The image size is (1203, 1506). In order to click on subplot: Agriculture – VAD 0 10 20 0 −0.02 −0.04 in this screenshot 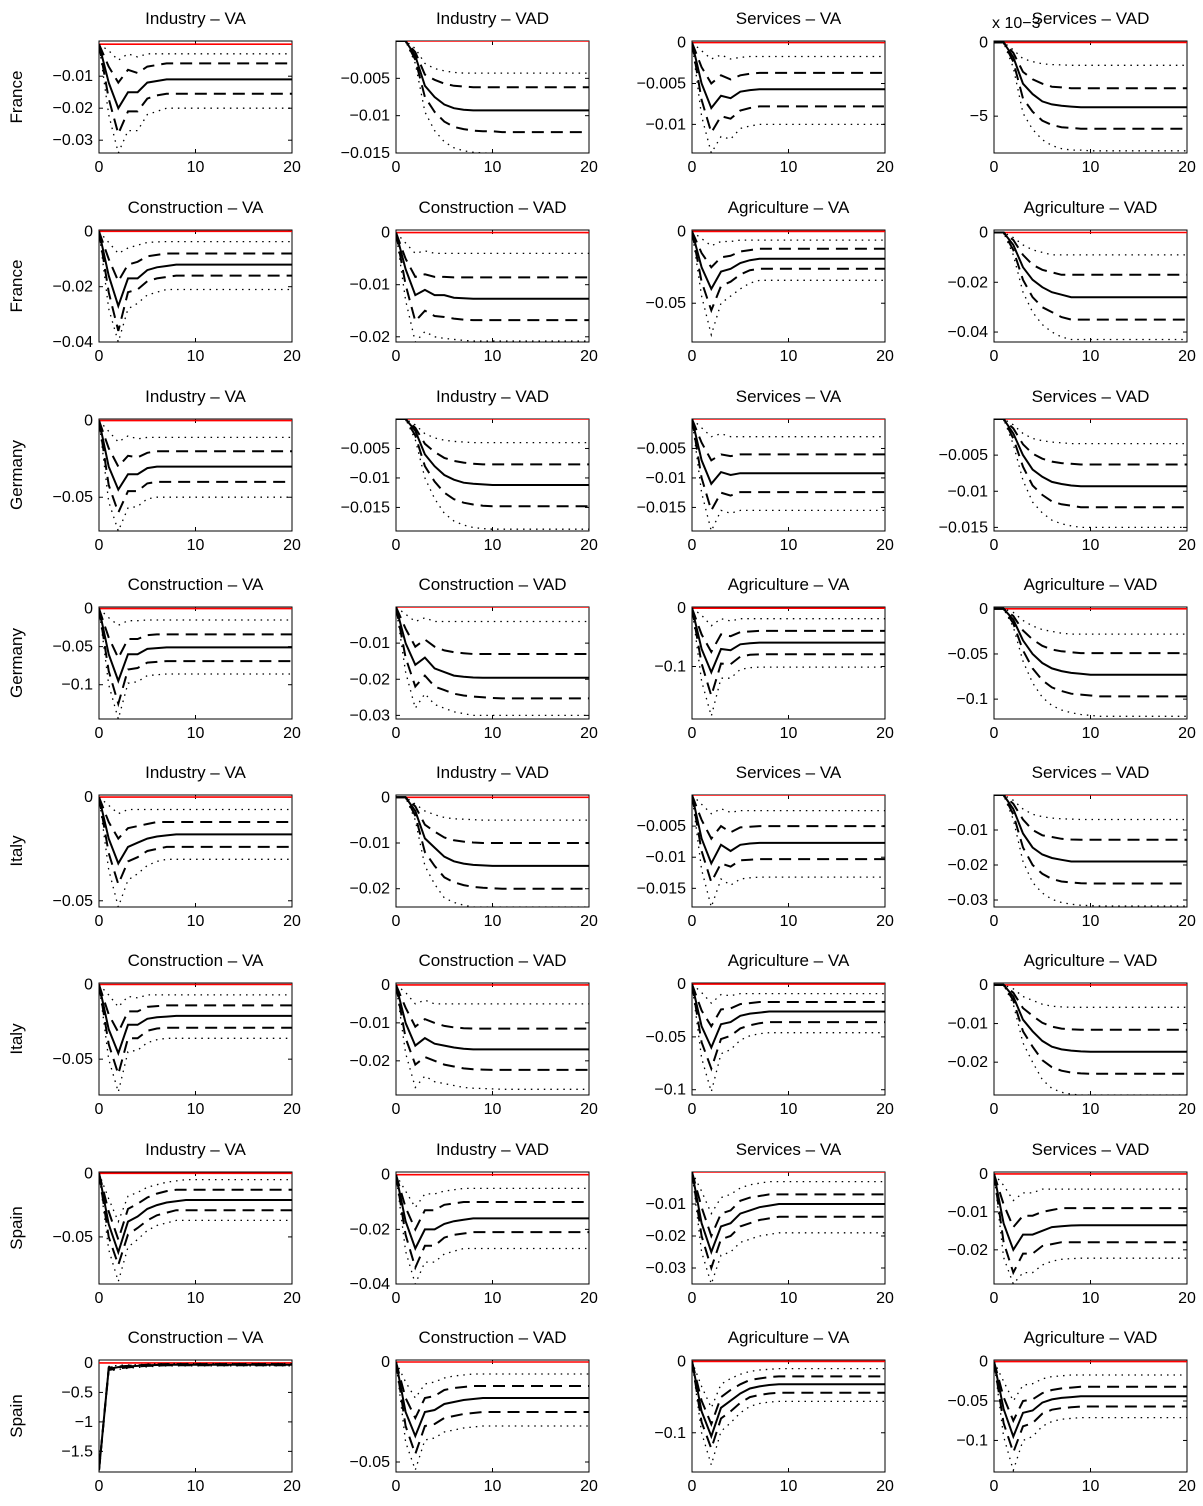, I will do `click(1072, 281)`.